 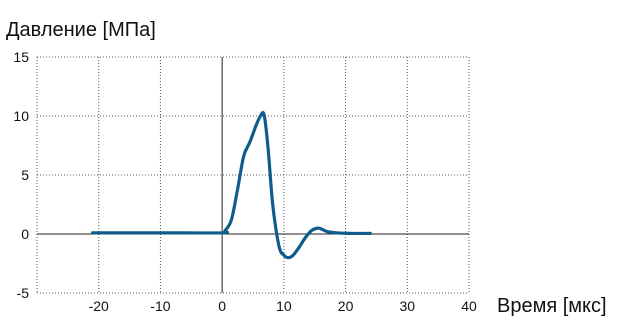 What do you see at coordinates (284, 306) in the screenshot?
I see `x-tick-label: 10` at bounding box center [284, 306].